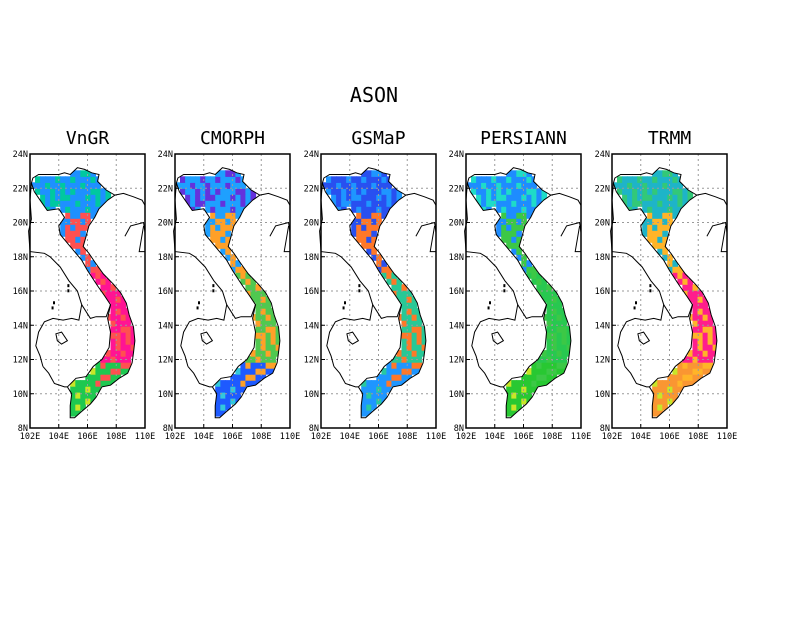  Describe the element at coordinates (532, 311) in the screenshot. I see `country-border` at that location.